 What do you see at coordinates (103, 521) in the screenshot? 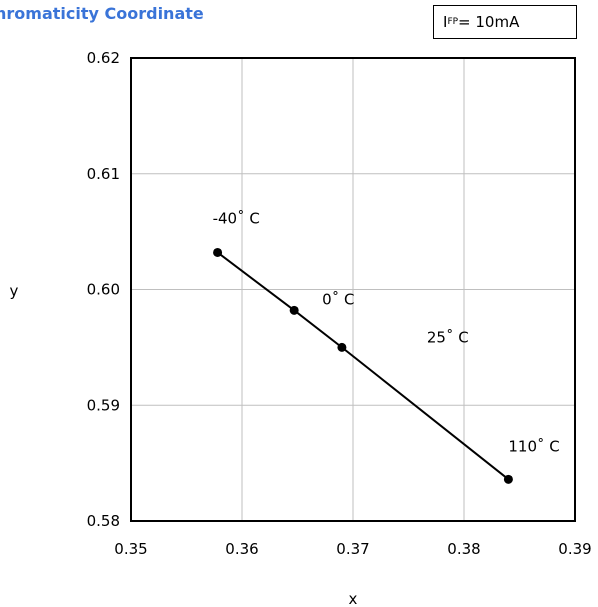
I see `y-tick-label: 0.58` at bounding box center [103, 521].